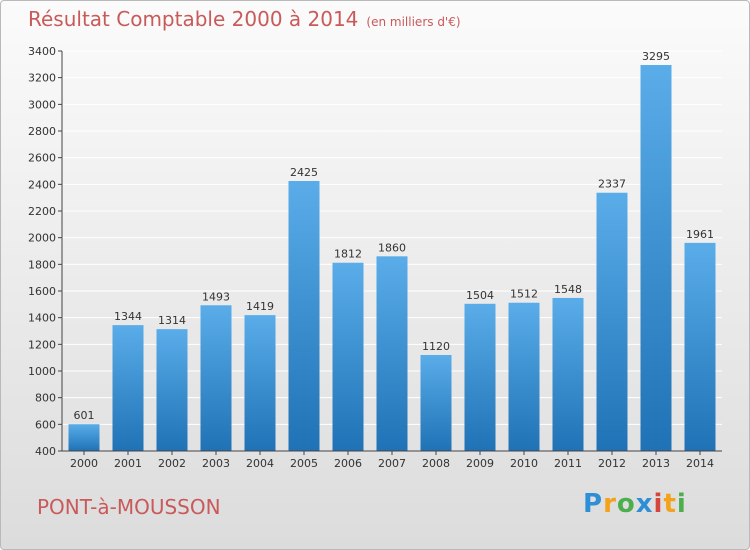  What do you see at coordinates (436, 346) in the screenshot?
I see `bar-value-label: 1120` at bounding box center [436, 346].